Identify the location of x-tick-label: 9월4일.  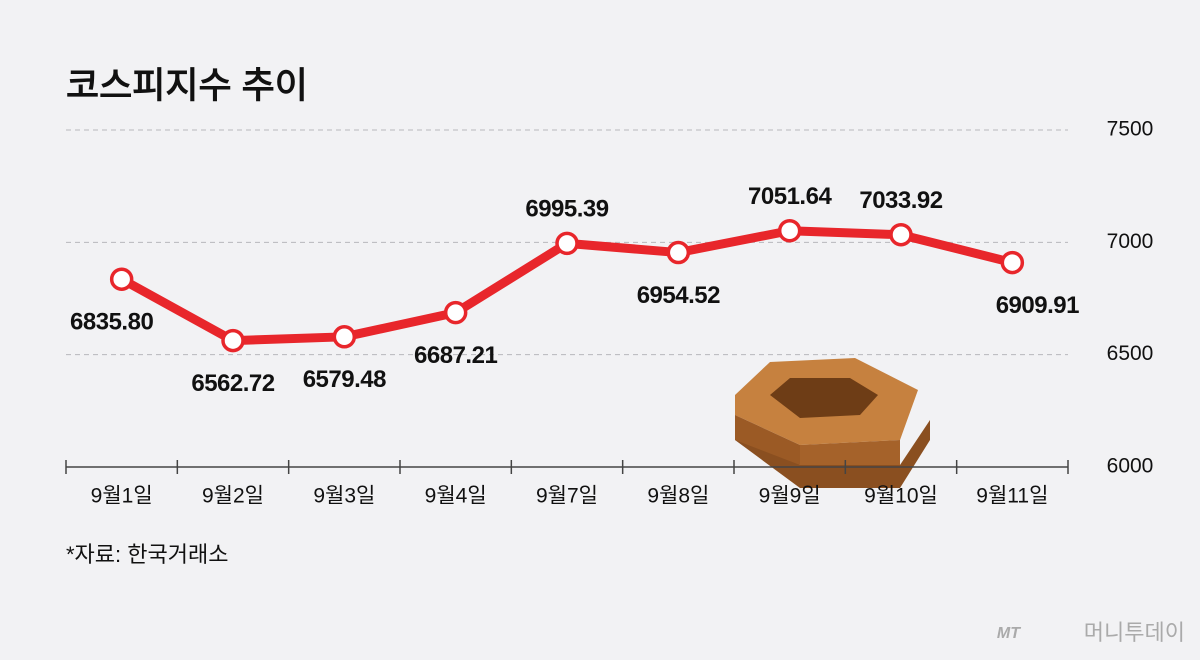
(456, 496).